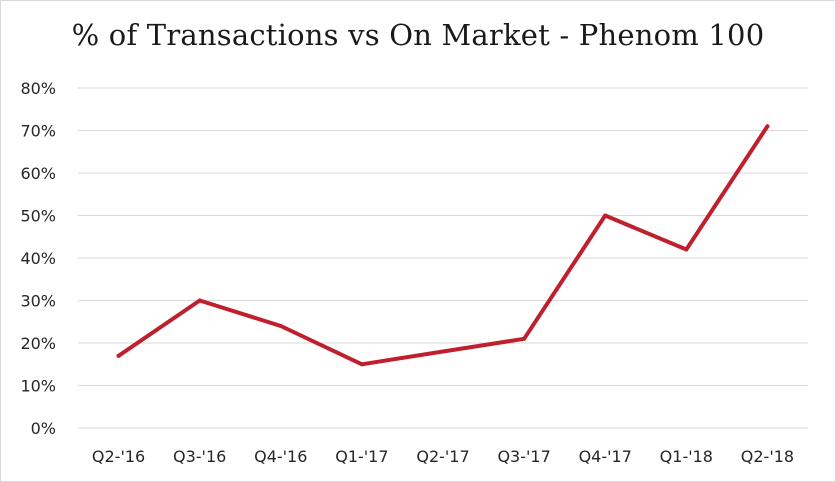 This screenshot has height=482, width=836. What do you see at coordinates (280, 456) in the screenshot?
I see `x-tick-label: Q4-'16` at bounding box center [280, 456].